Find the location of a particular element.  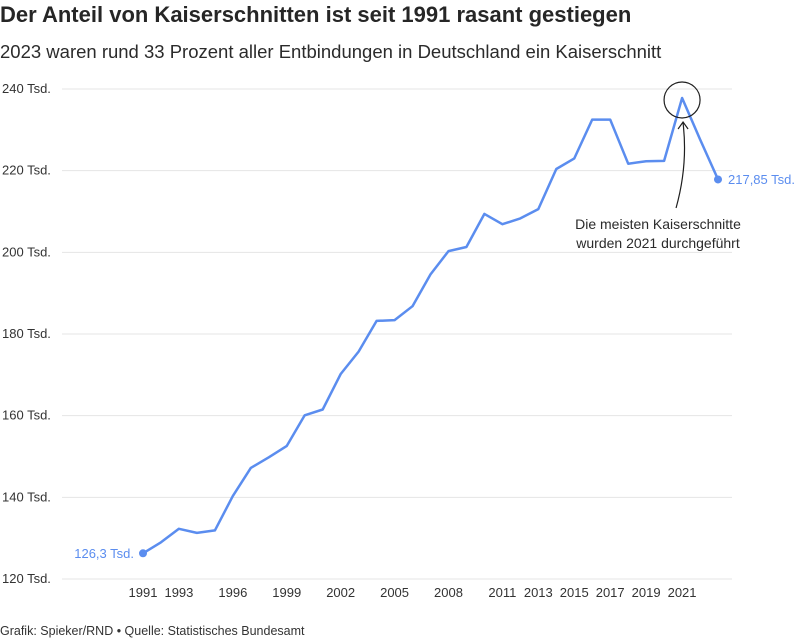

x-tick-label: 2019 is located at coordinates (646, 592).